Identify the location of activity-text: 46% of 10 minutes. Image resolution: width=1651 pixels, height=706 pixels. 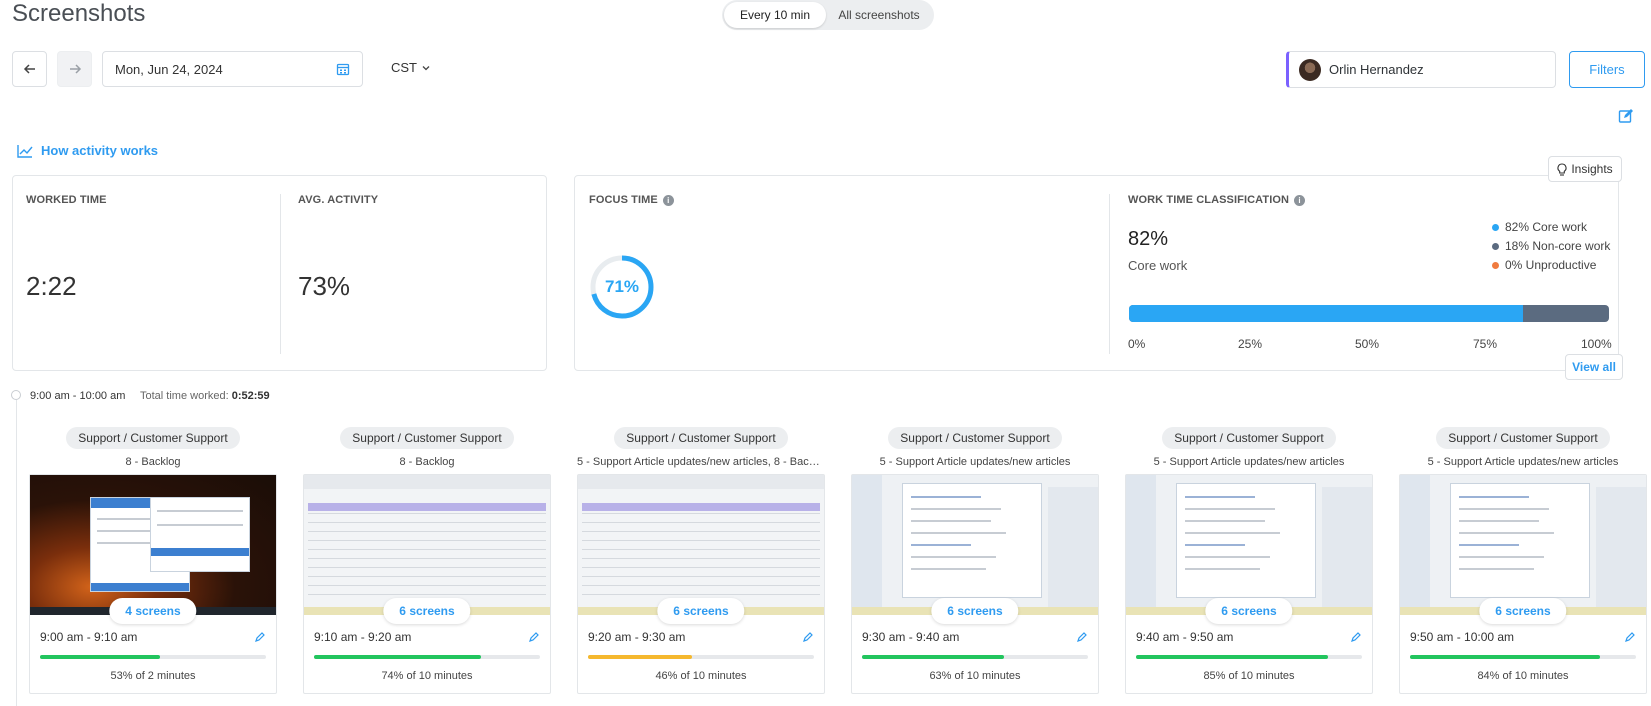
(701, 676).